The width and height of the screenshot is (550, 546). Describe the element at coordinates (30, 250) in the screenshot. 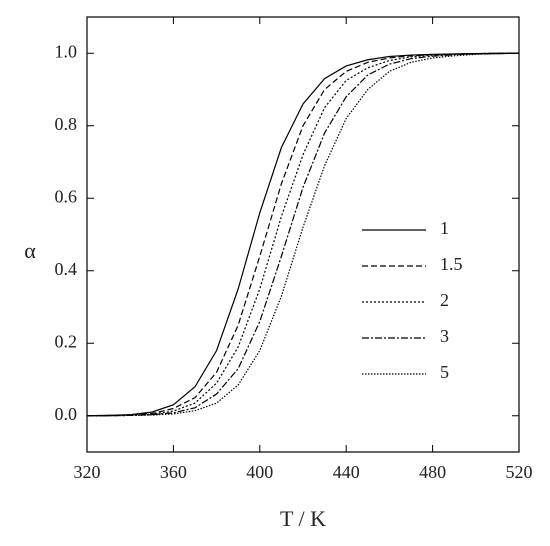

I see `y-axis-label: α` at that location.